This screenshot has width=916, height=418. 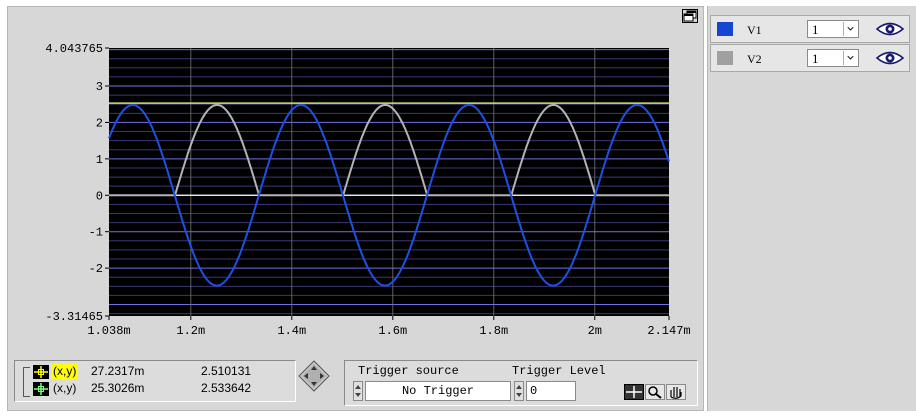 I want to click on trigger-level-label: Trigger Level, so click(x=559, y=371).